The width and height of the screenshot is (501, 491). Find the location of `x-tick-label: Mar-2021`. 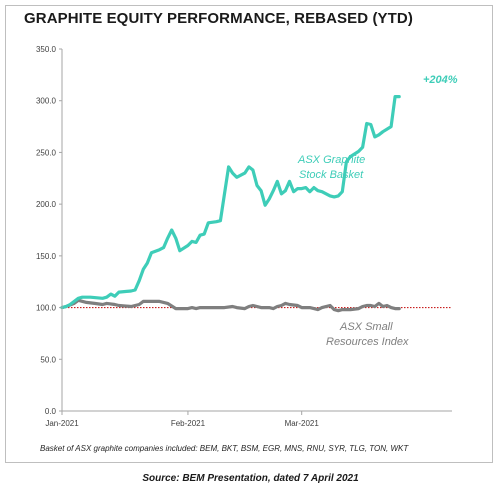

x-tick-label: Mar-2021 is located at coordinates (302, 423).